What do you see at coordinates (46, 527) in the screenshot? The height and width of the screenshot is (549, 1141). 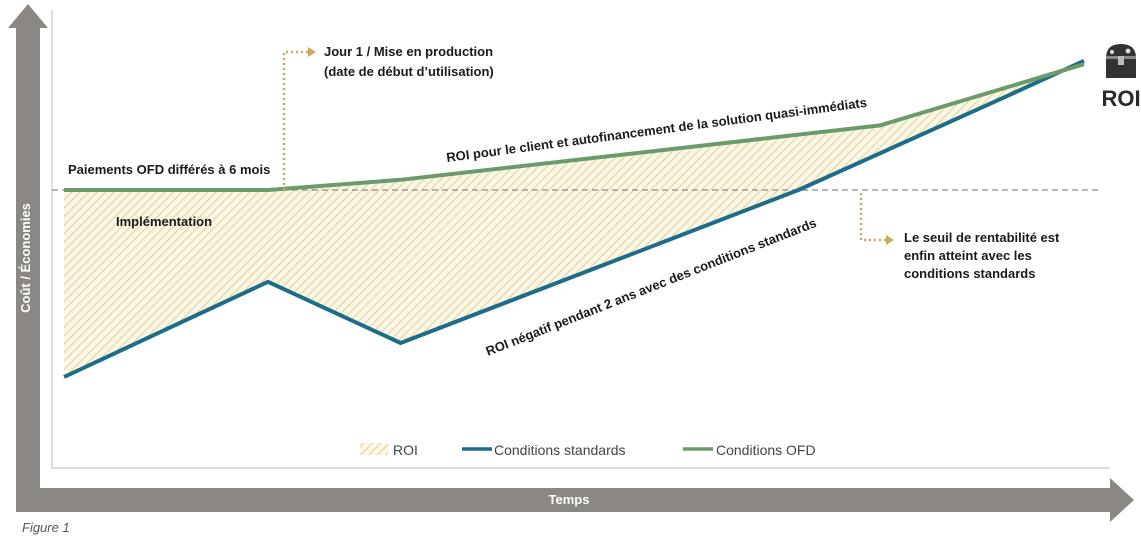 I see `figure-caption: Figure 1` at bounding box center [46, 527].